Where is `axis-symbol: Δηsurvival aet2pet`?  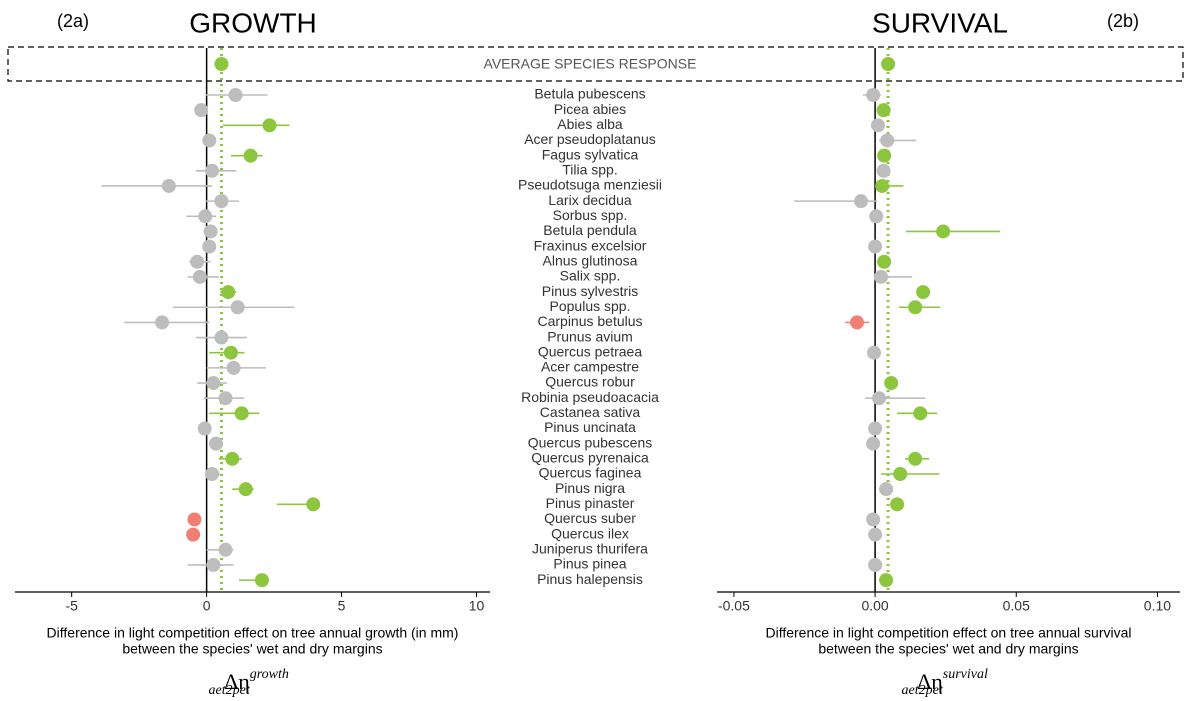 axis-symbol: Δηsurvival aet2pet is located at coordinates (945, 682).